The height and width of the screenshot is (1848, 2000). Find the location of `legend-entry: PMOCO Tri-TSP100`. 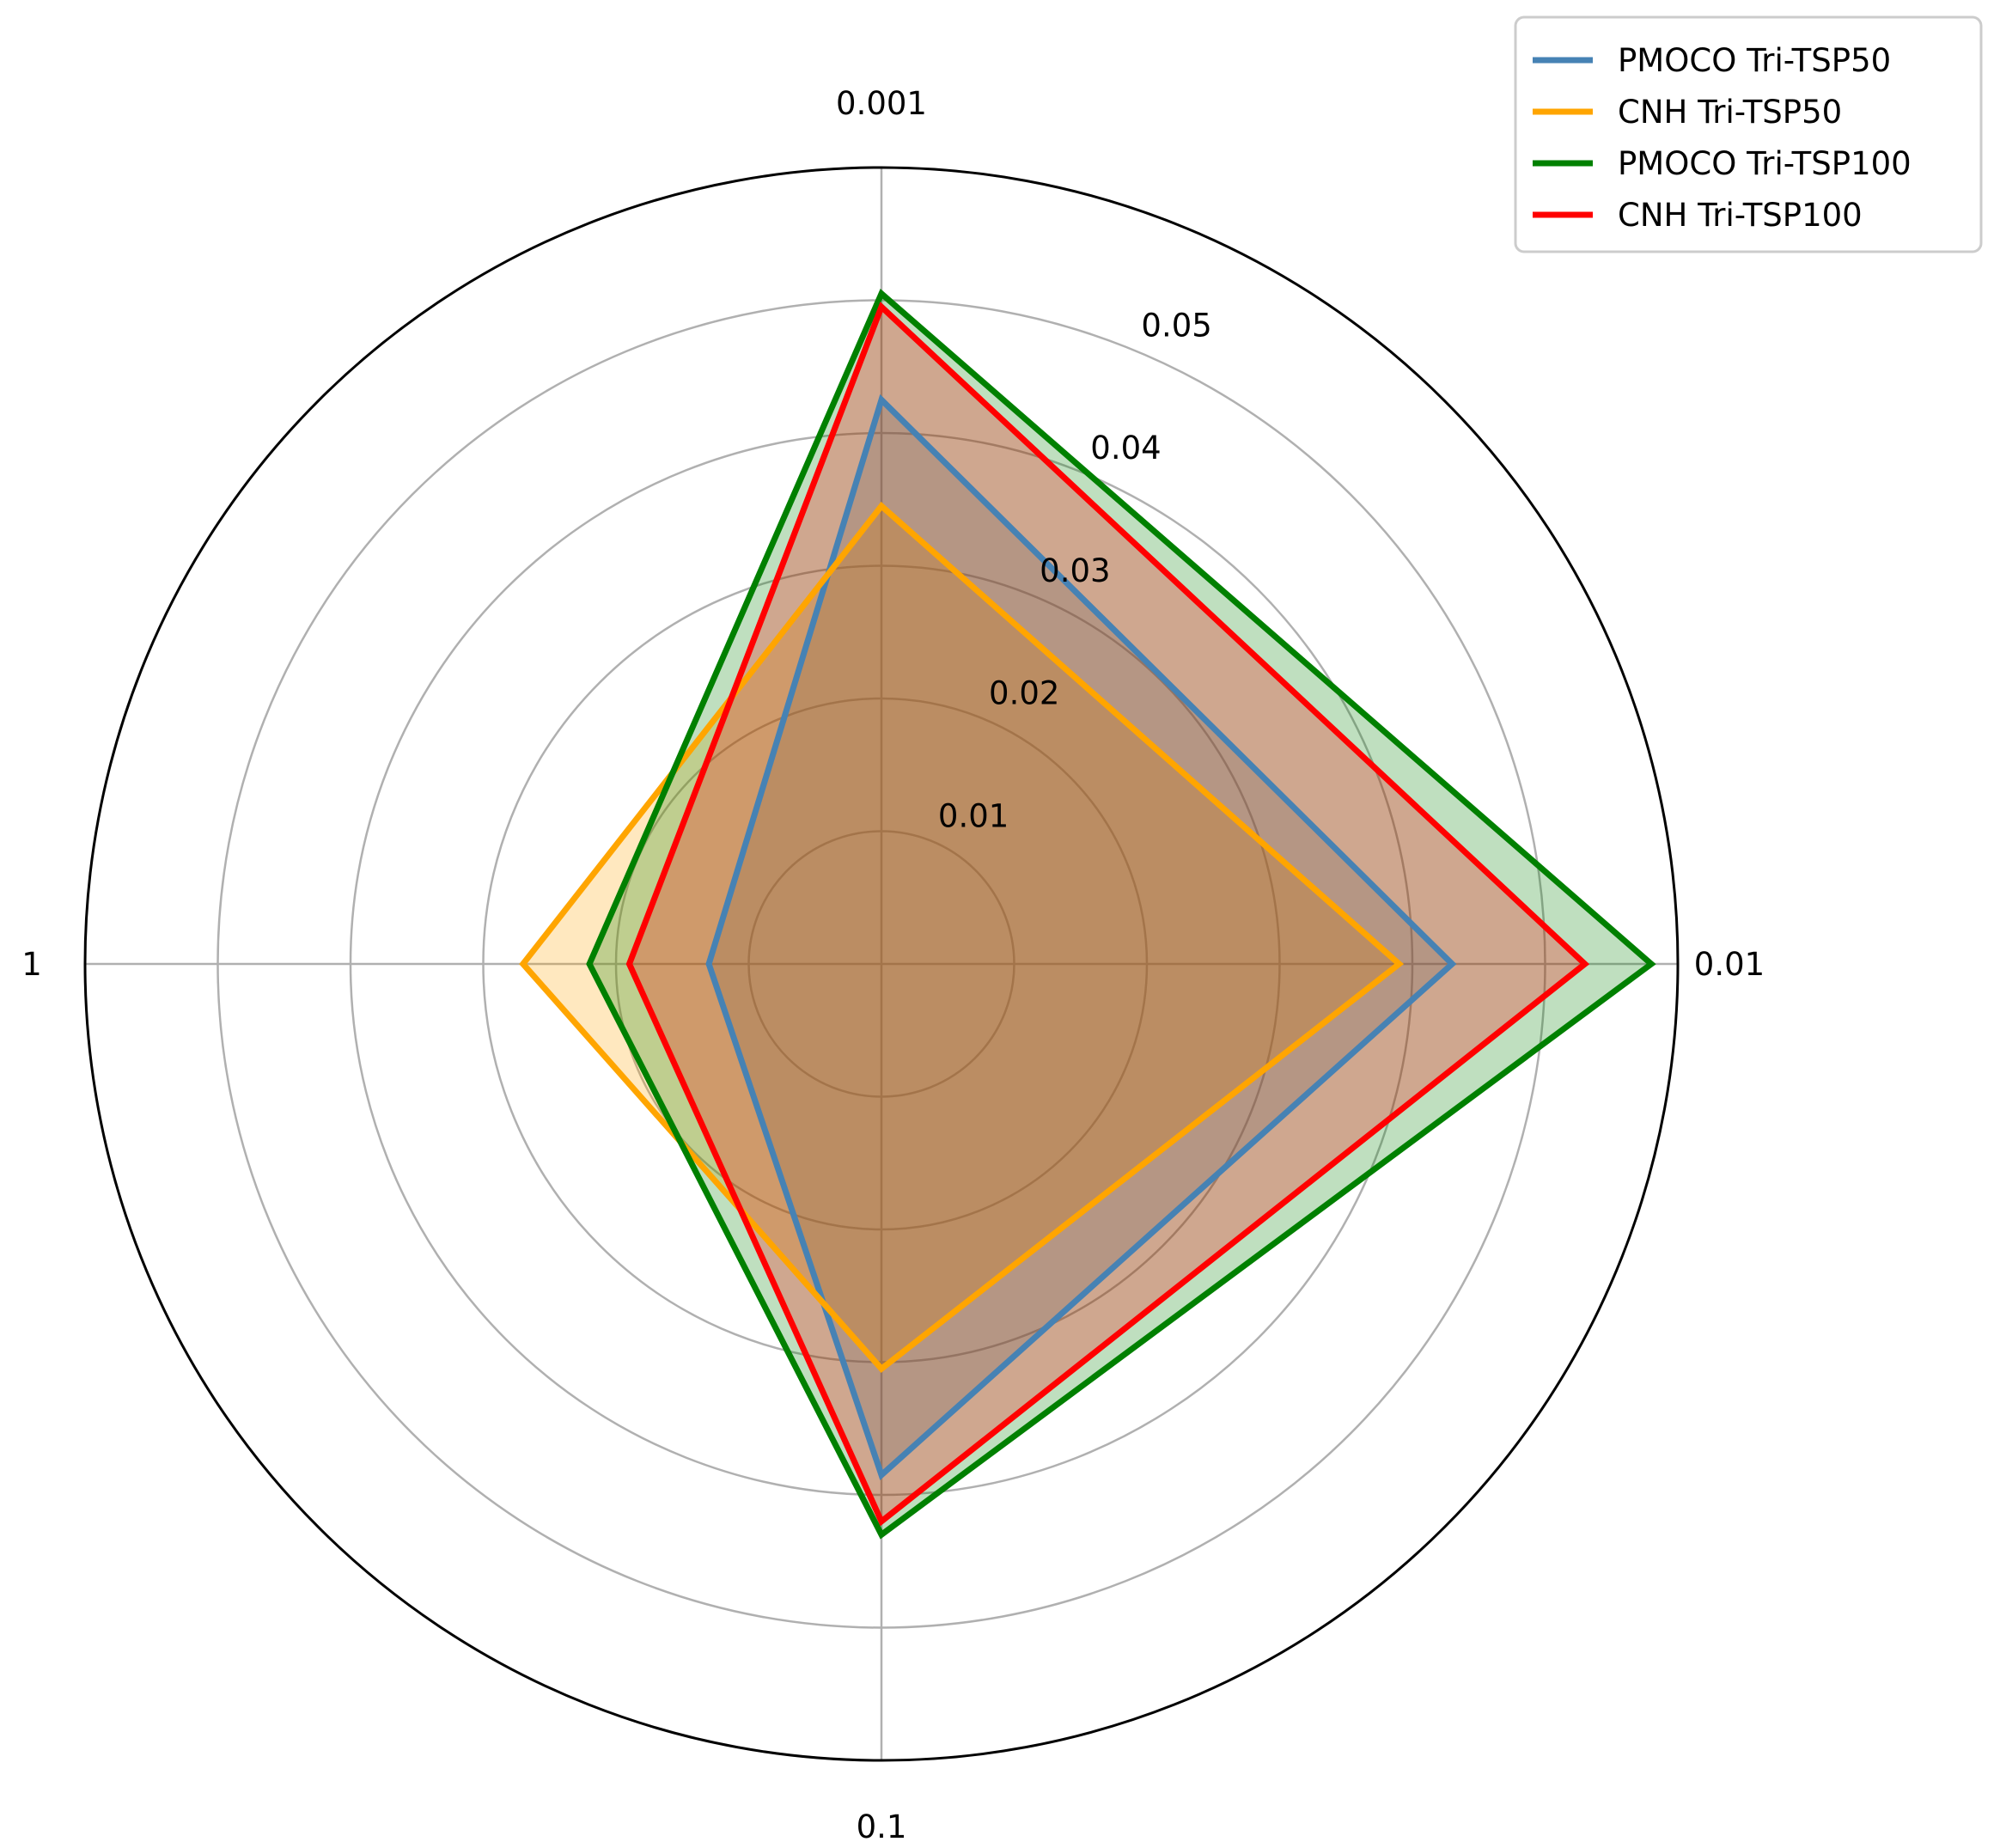

legend-entry: PMOCO Tri-TSP100 is located at coordinates (1765, 163).